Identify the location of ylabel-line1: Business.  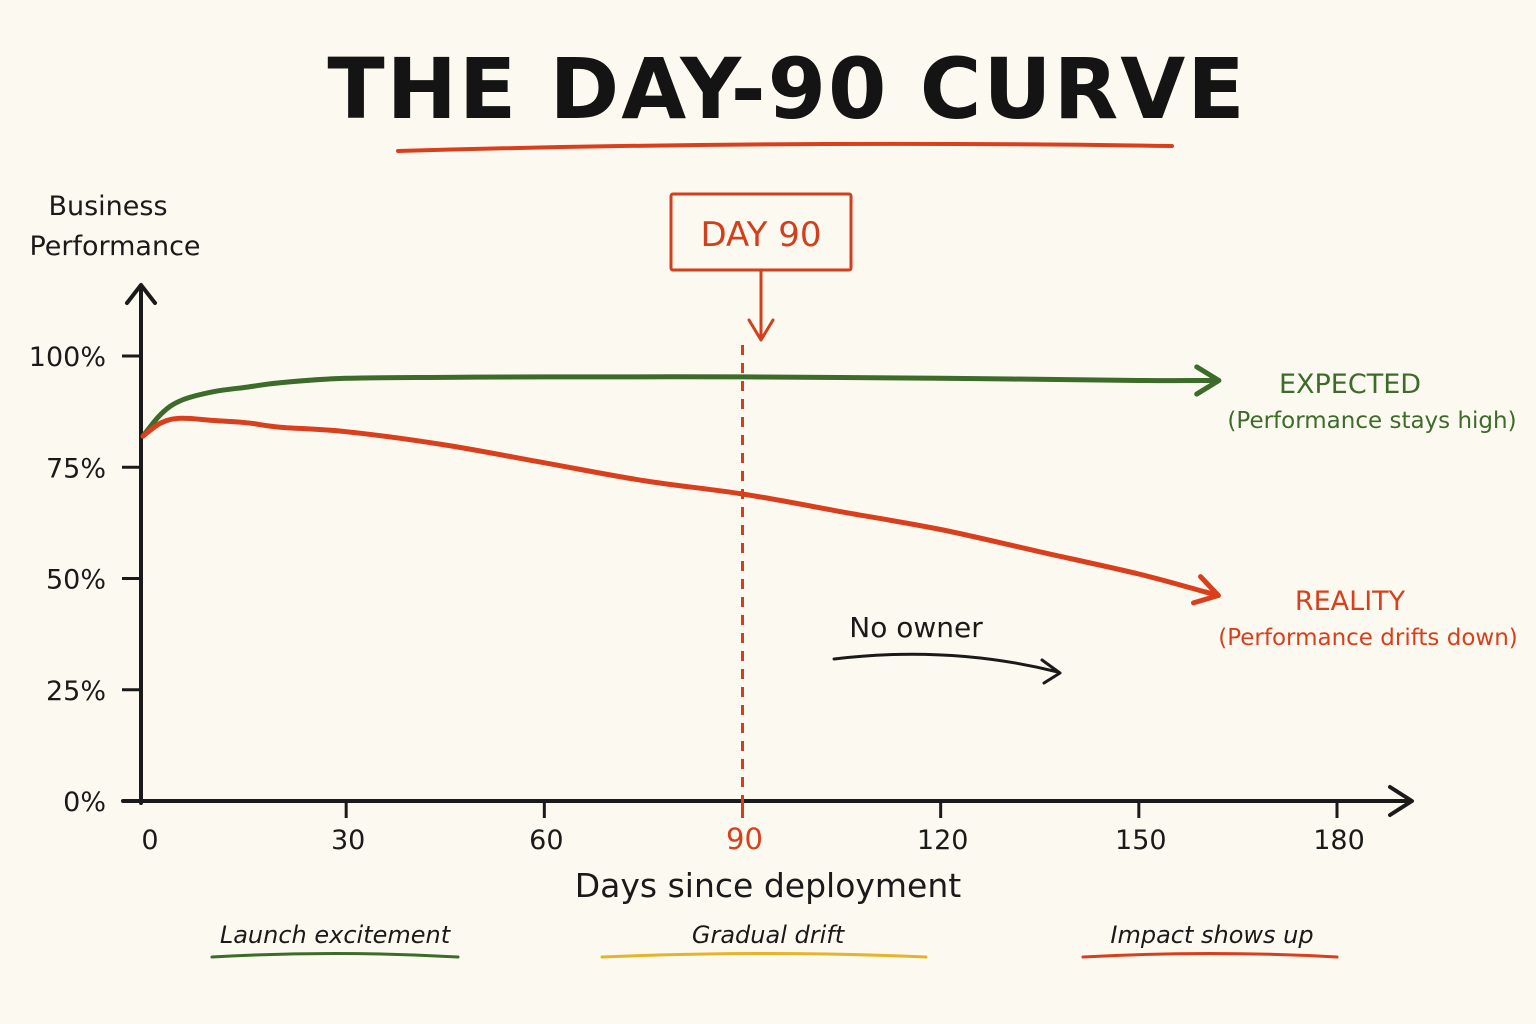
(107, 206).